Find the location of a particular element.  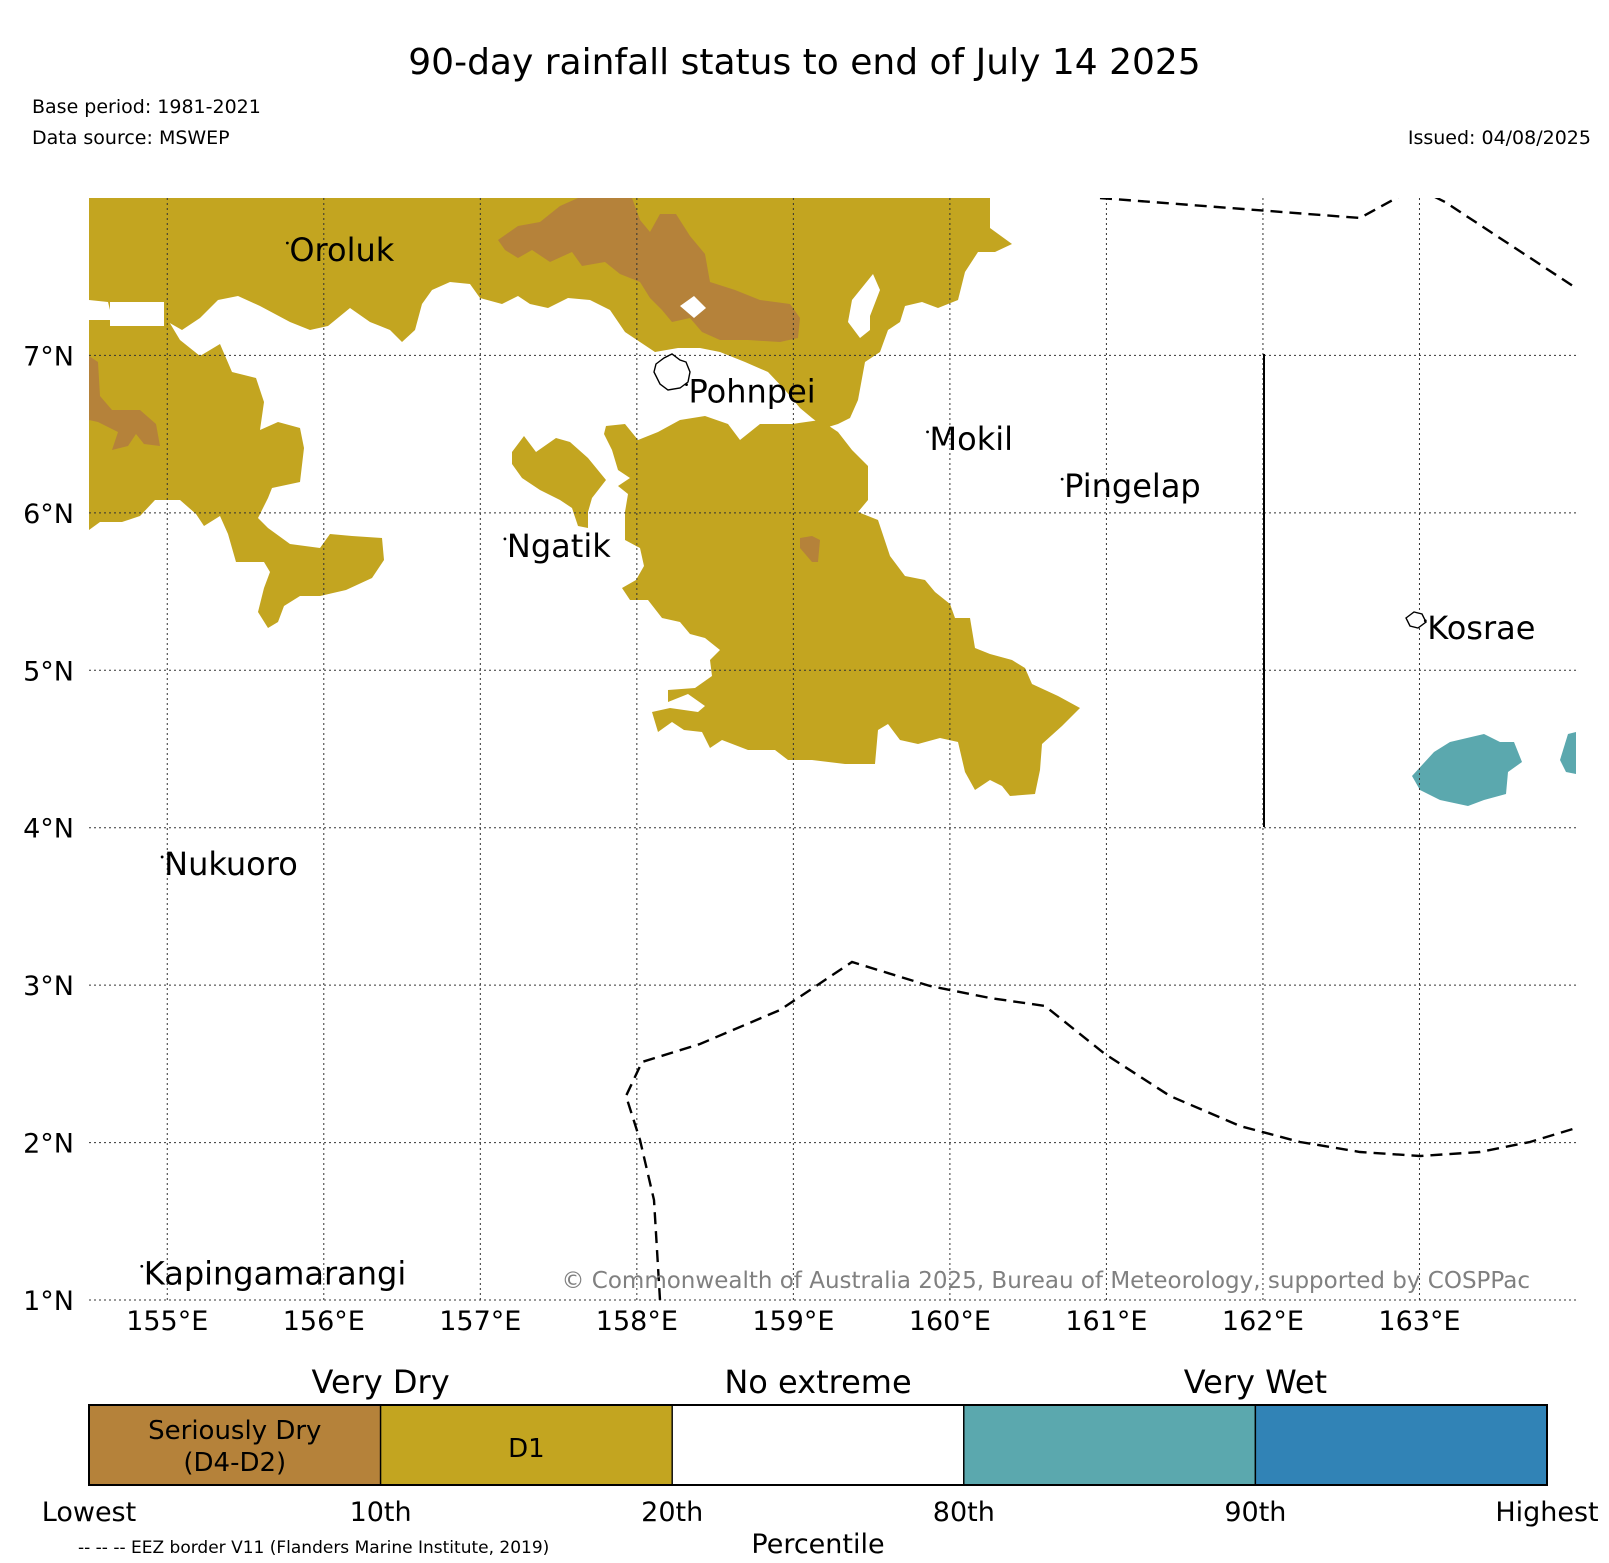

lat-tick-label: 6°N is located at coordinates (48, 514).